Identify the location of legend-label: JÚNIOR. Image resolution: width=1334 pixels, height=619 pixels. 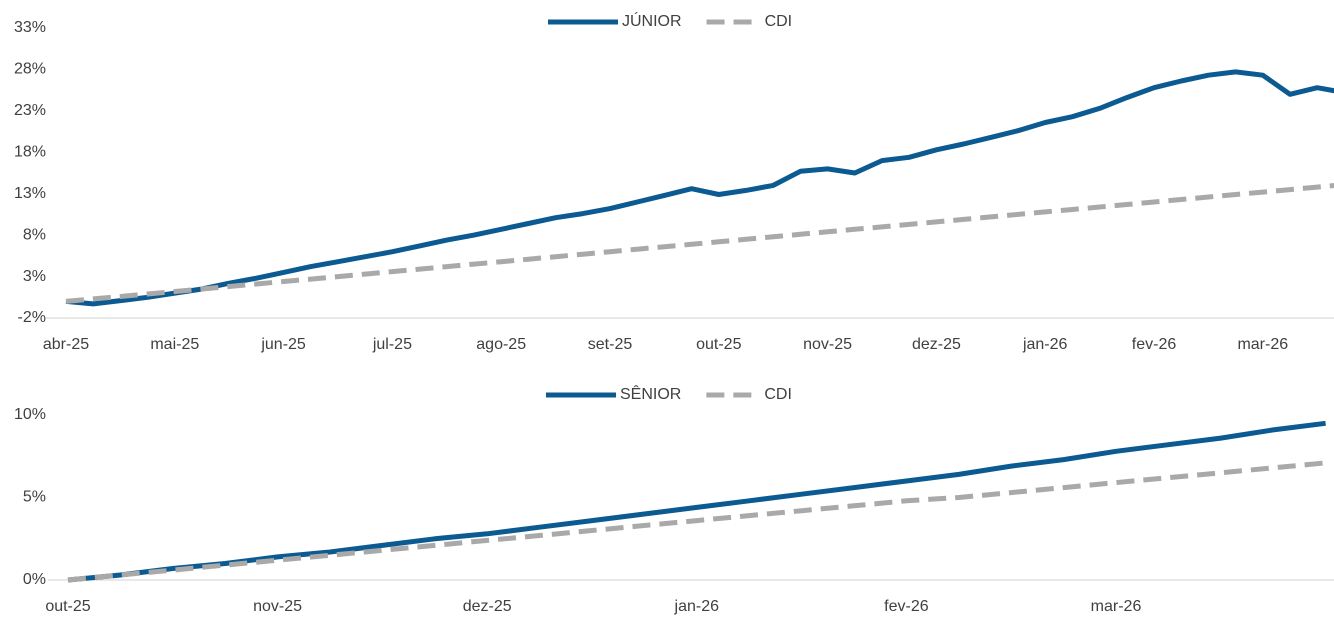
(652, 20).